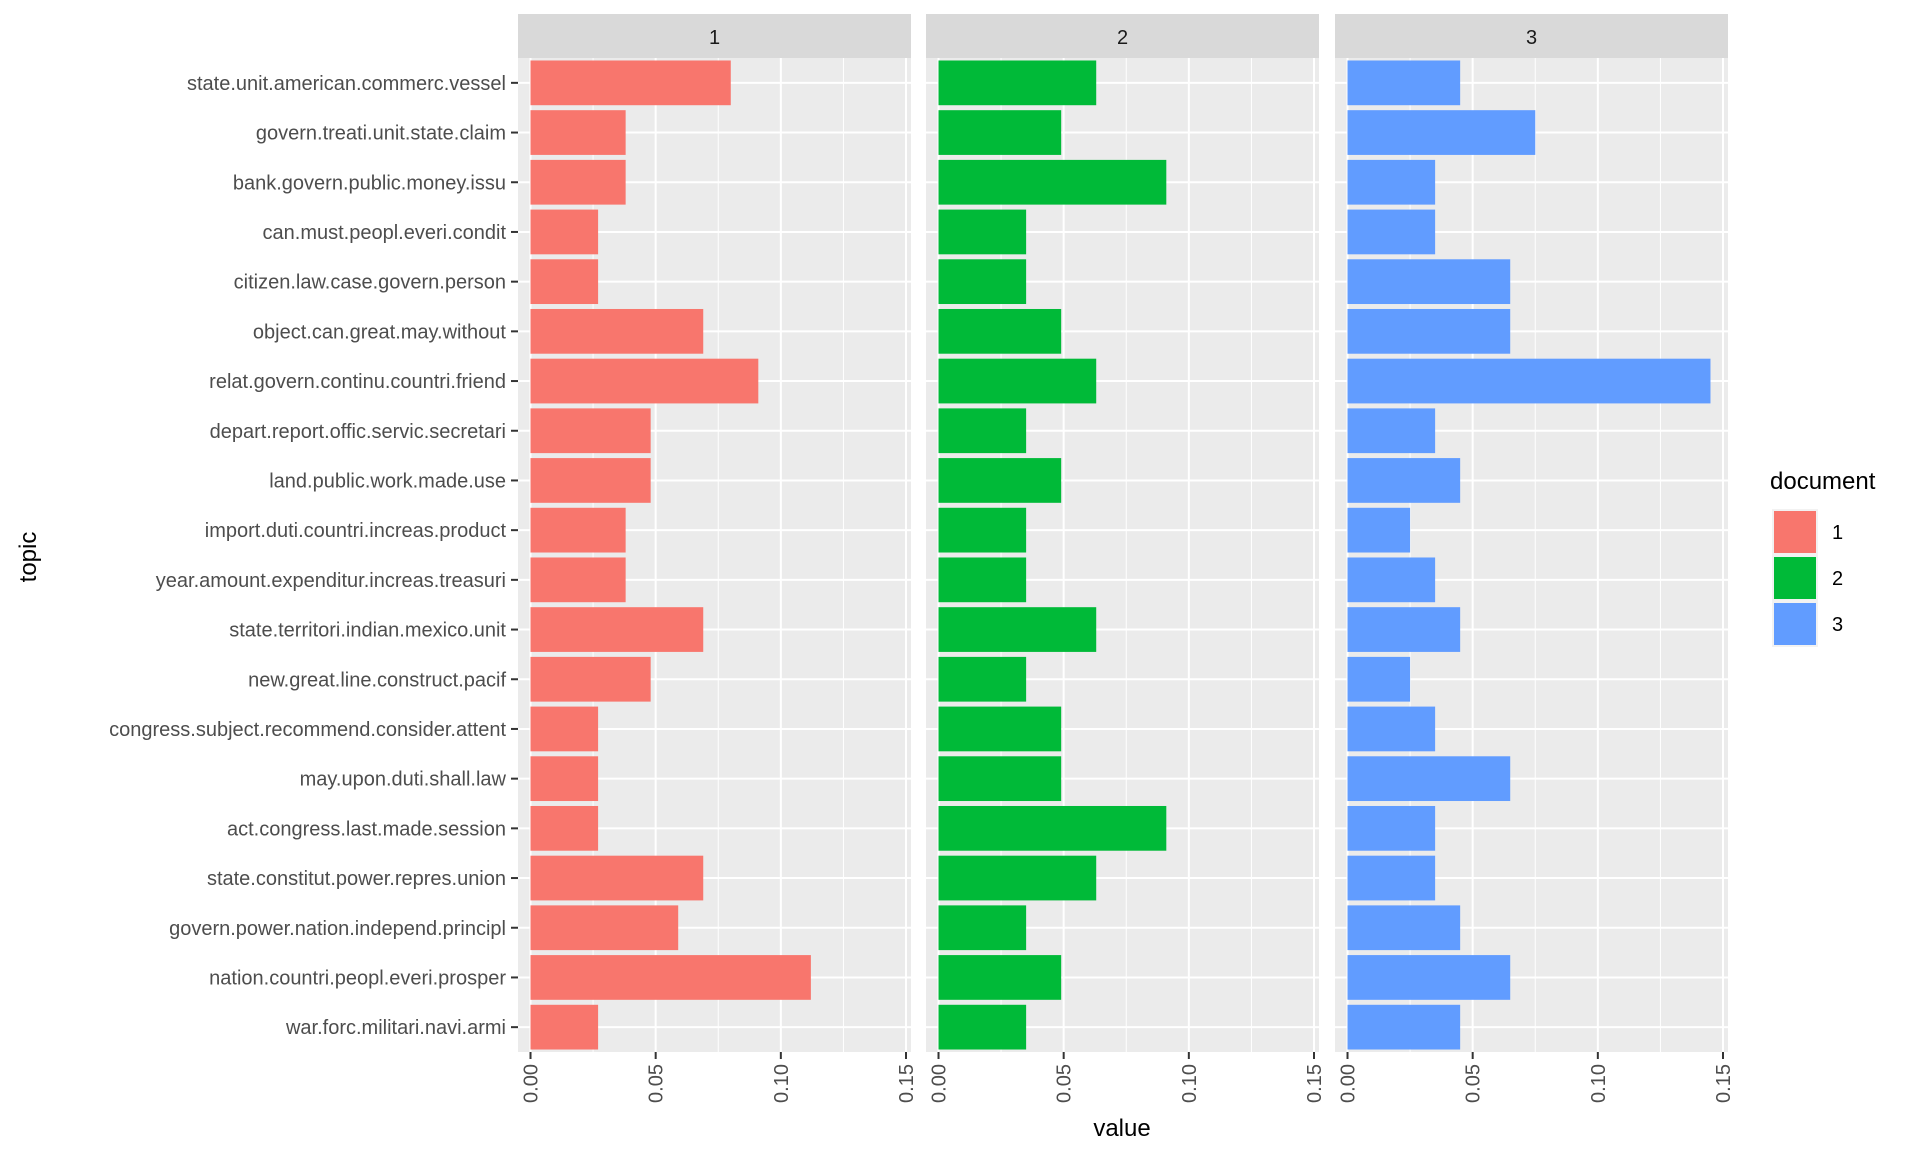 The image size is (1920, 1152). I want to click on bar-doc2-state.constitut.power.repres.union, so click(1017, 878).